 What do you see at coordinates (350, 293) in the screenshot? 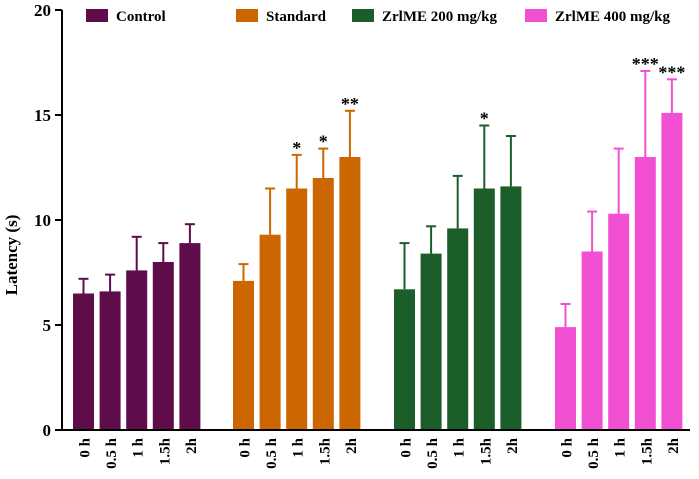
I see `bar-standard-2h` at bounding box center [350, 293].